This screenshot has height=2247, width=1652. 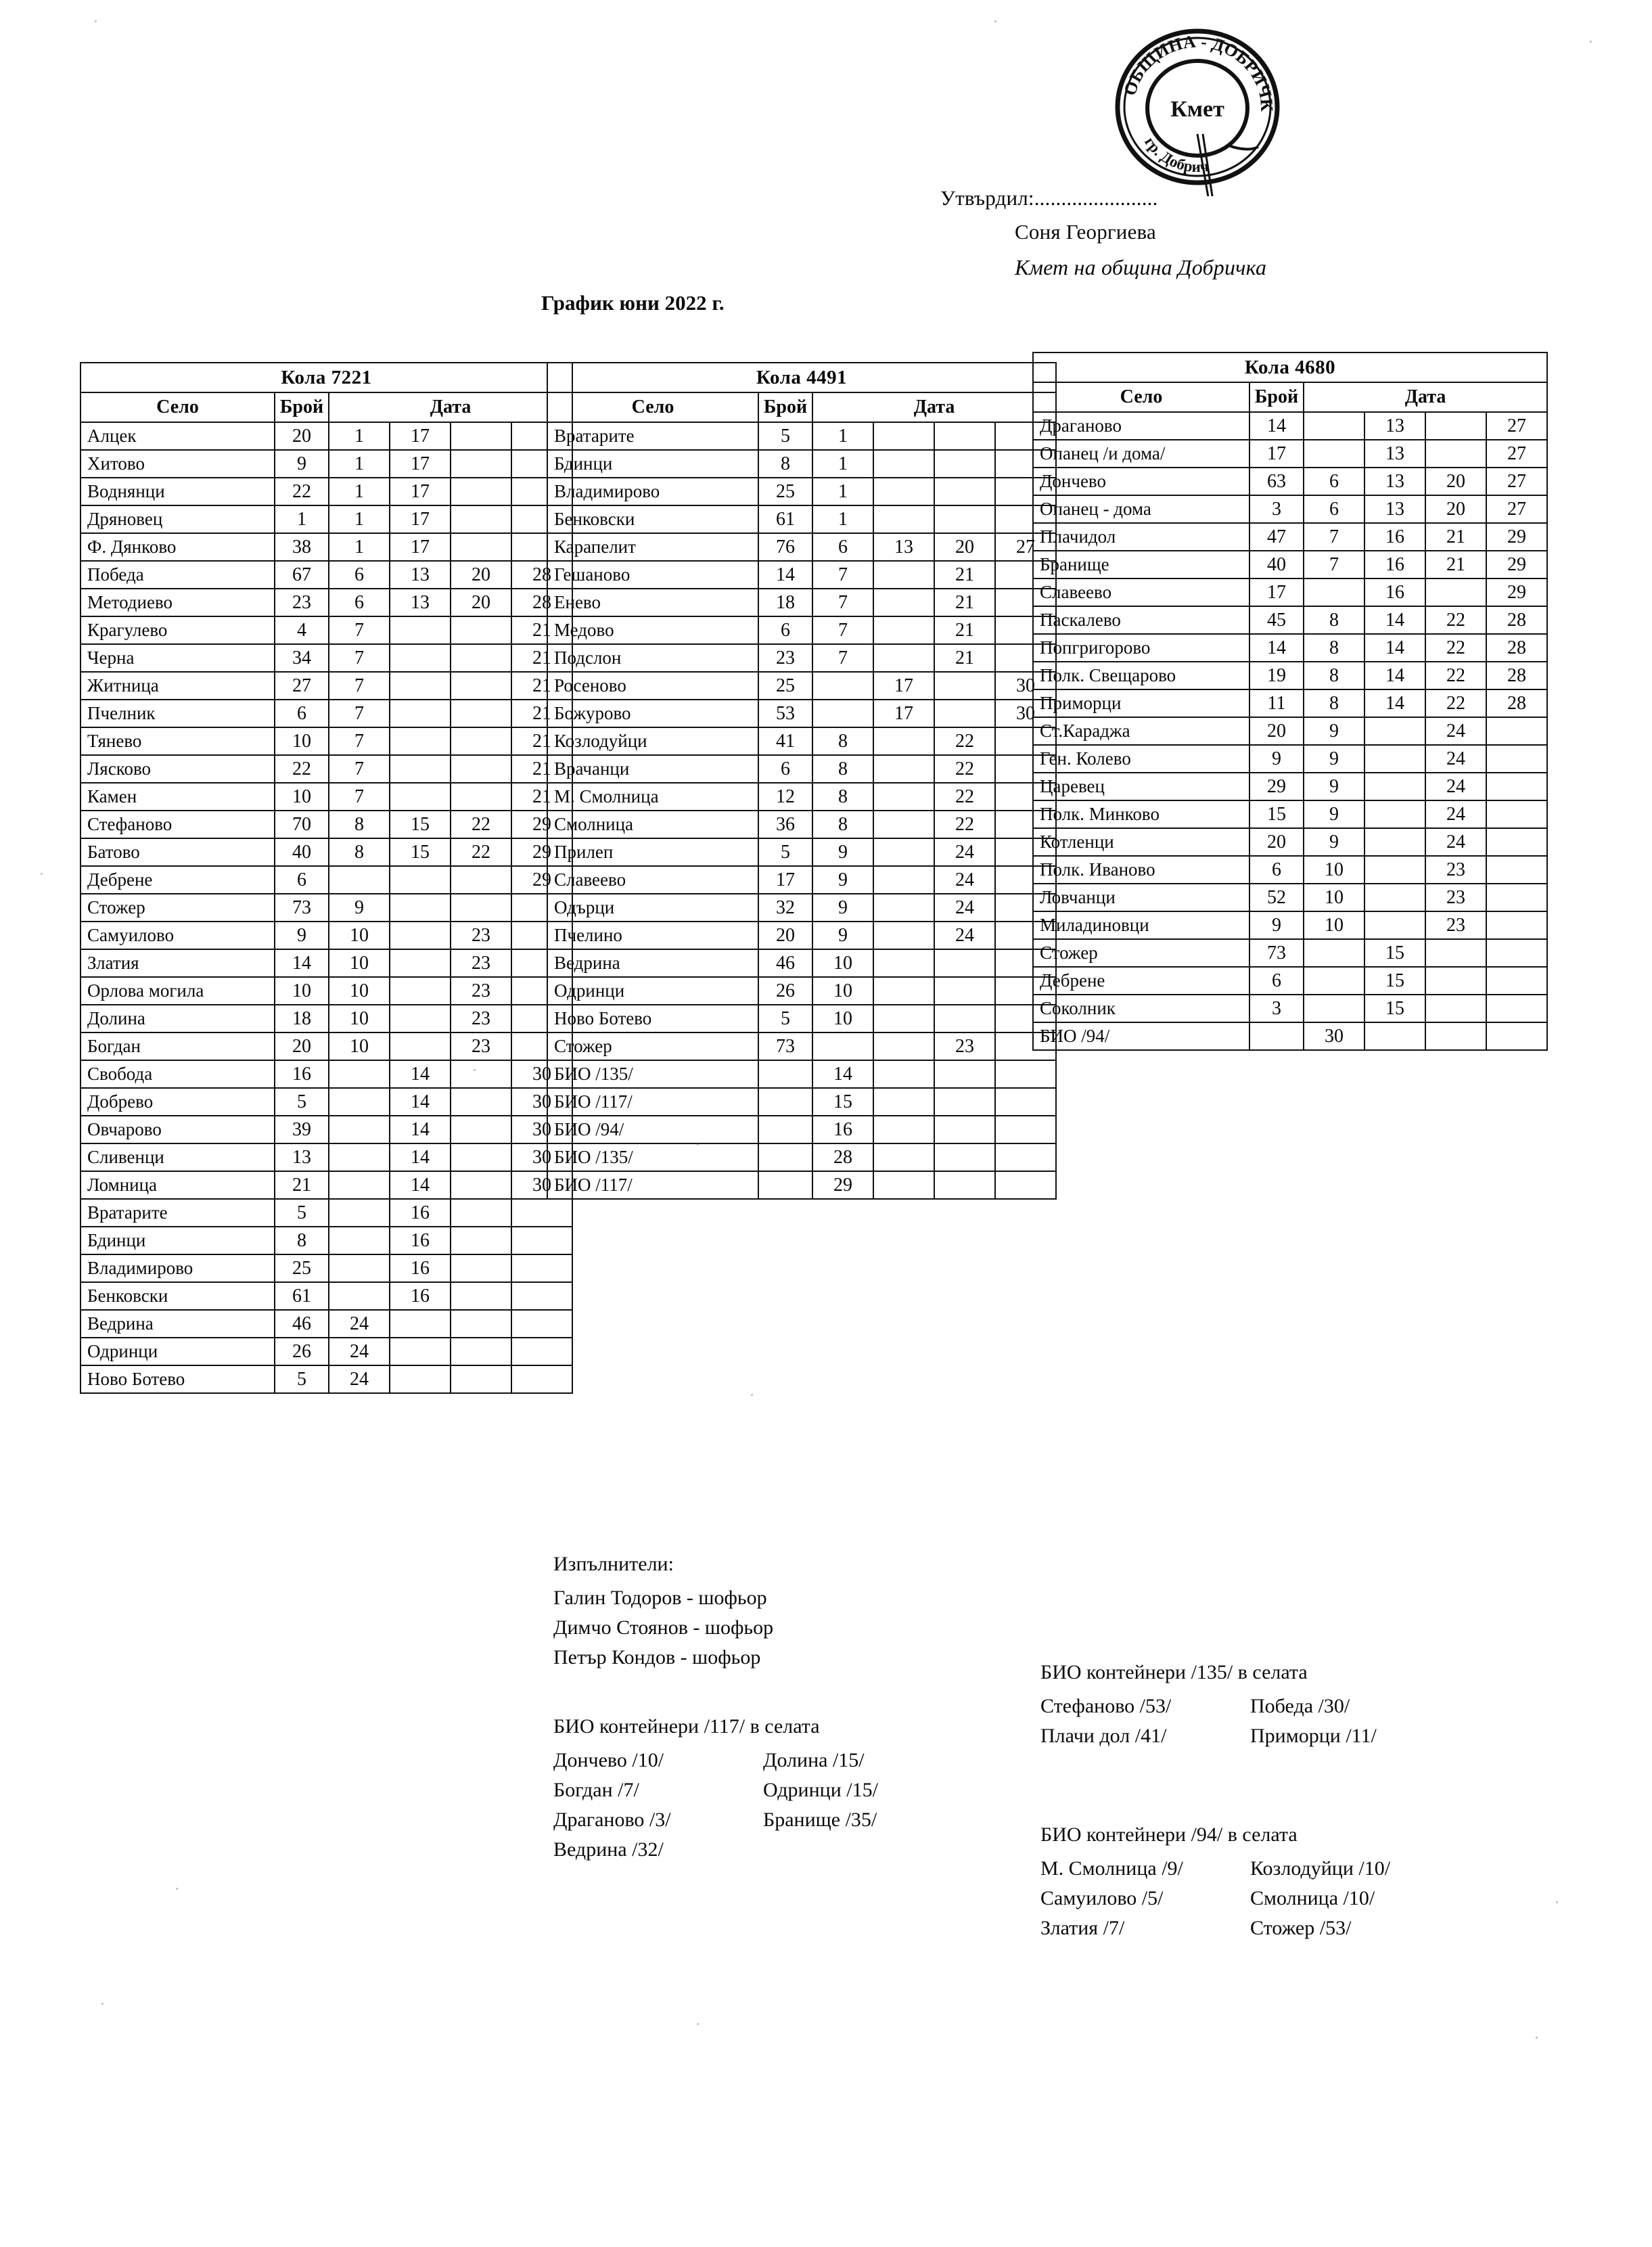 What do you see at coordinates (1395, 703) in the screenshot?
I see `cell-date-2: 14` at bounding box center [1395, 703].